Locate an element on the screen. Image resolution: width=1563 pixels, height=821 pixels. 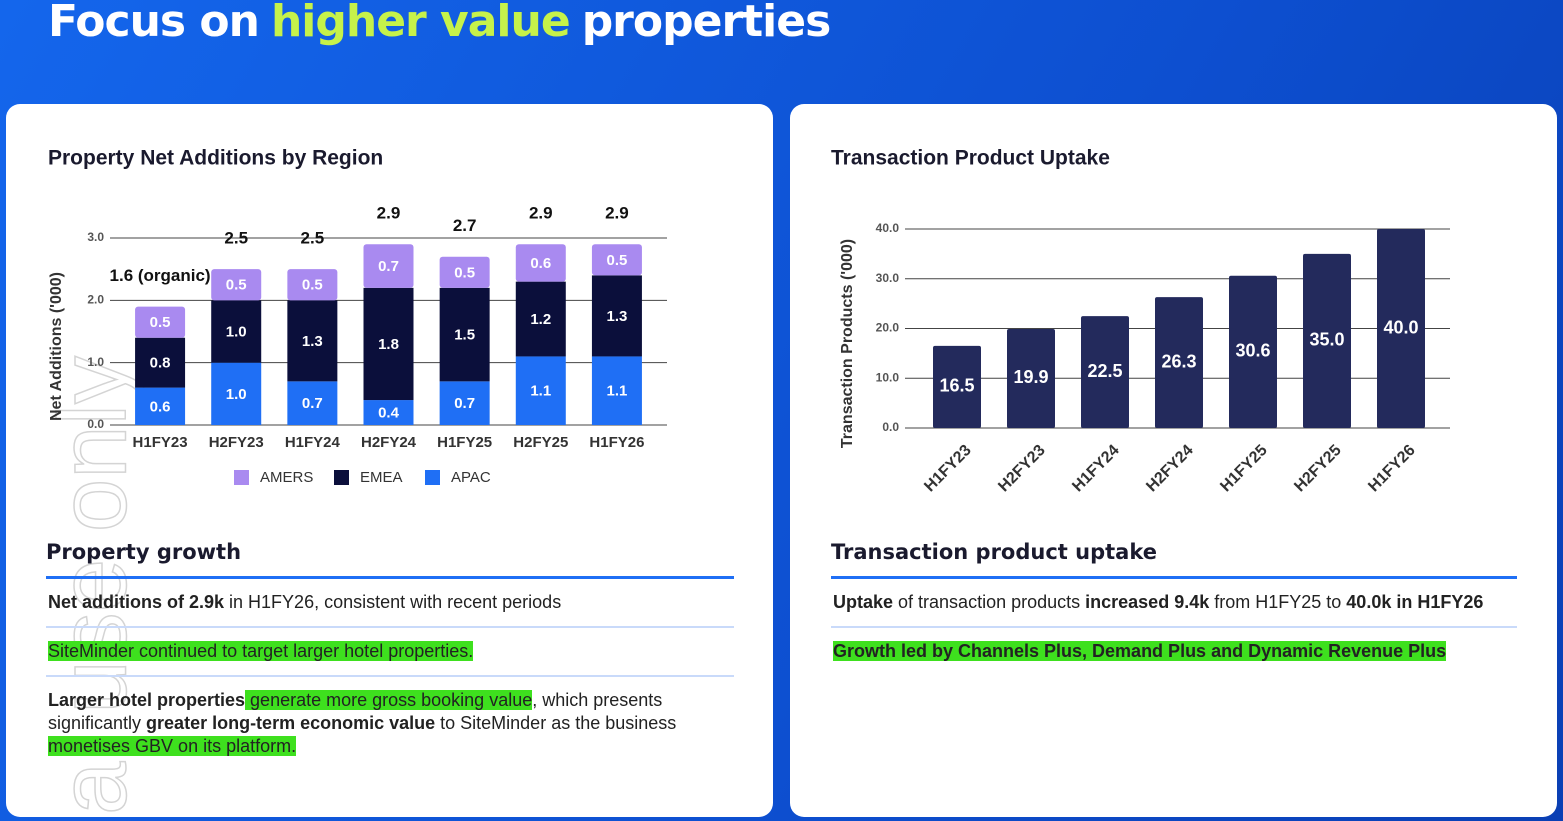
title-text: properties is located at coordinates (706, 23).